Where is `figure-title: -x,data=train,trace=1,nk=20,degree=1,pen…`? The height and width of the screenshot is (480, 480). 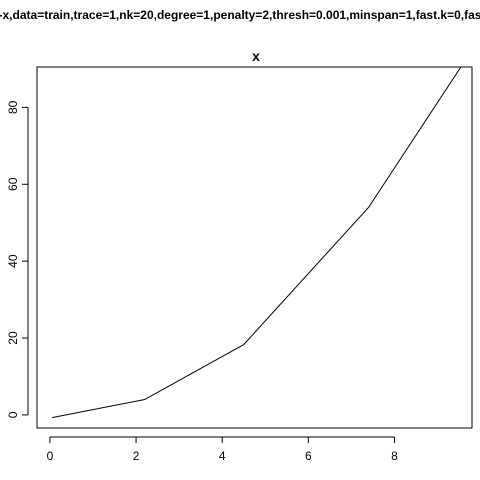 figure-title: -x,data=train,trace=1,nk=20,degree=1,pen… is located at coordinates (240, 15).